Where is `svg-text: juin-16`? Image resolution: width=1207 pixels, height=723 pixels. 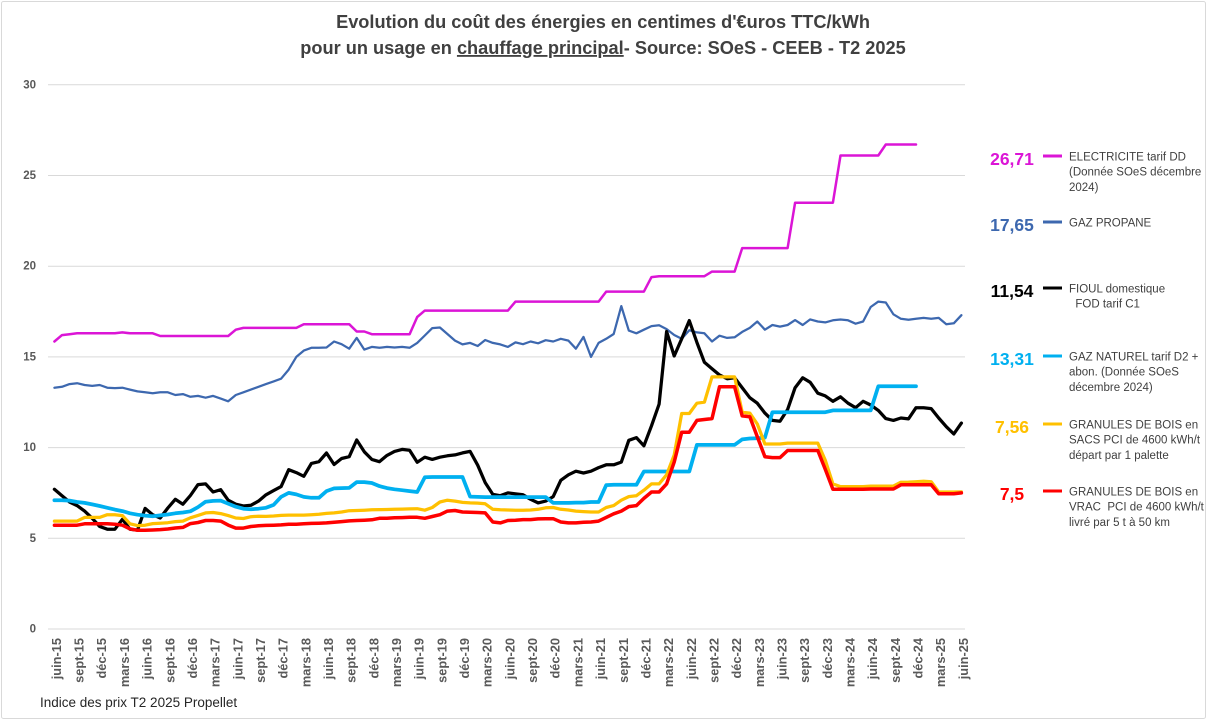
svg-text: juin-16 is located at coordinates (147, 659).